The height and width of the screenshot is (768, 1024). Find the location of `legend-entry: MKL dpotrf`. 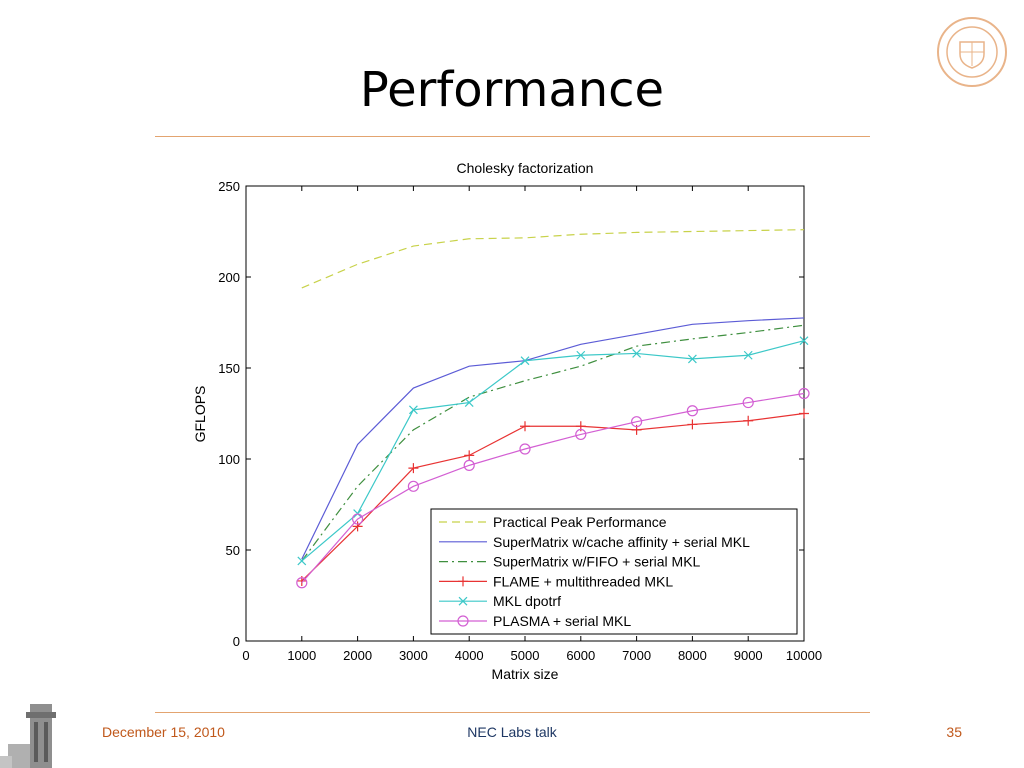

legend-entry: MKL dpotrf is located at coordinates (500, 601).